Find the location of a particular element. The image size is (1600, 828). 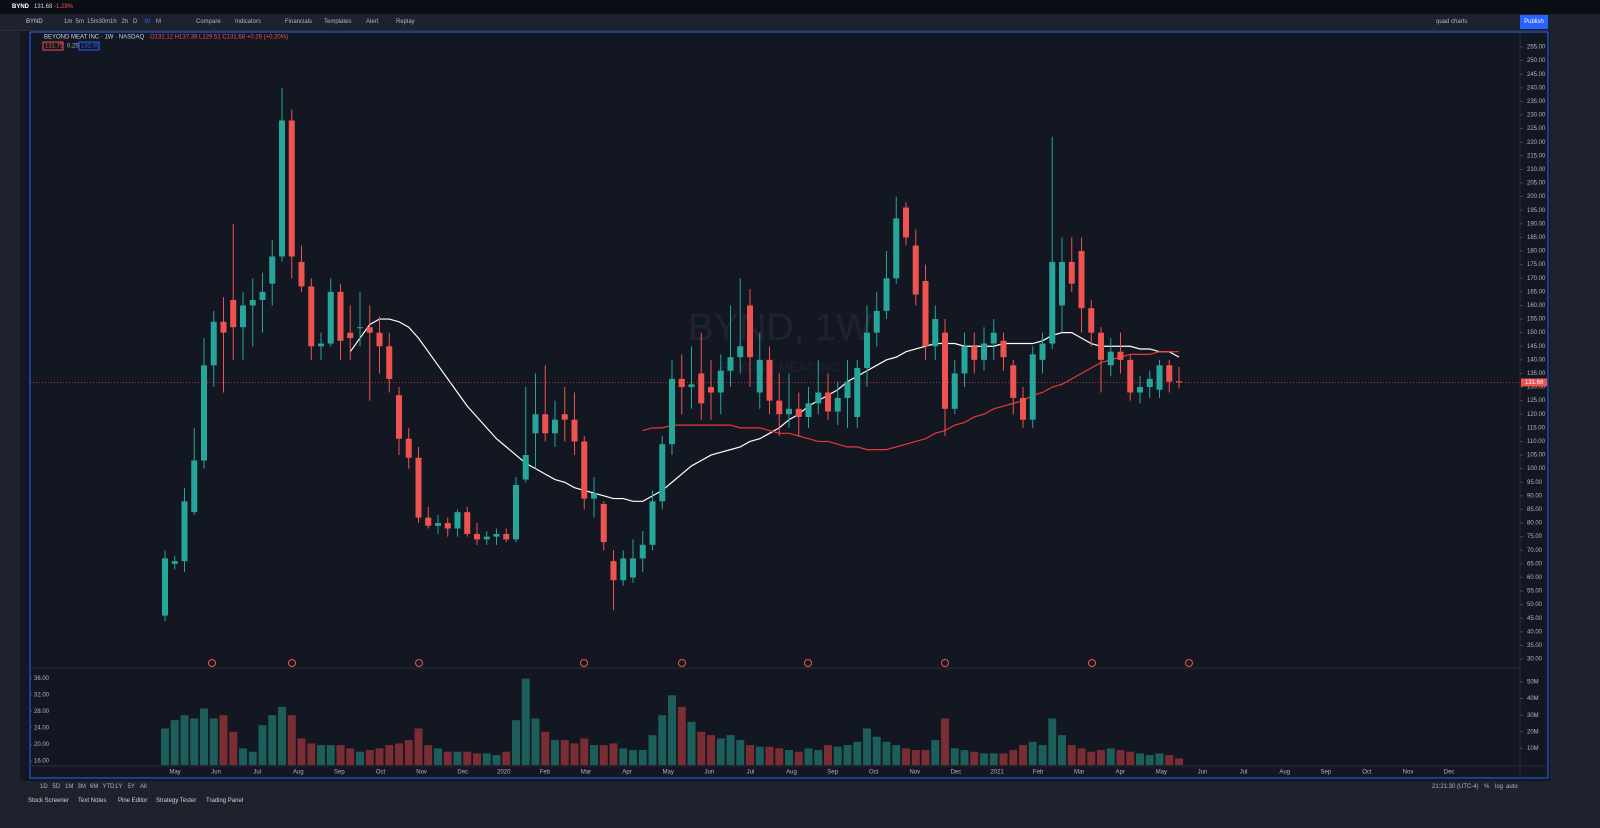

x-tick-label: 2020 is located at coordinates (504, 773).